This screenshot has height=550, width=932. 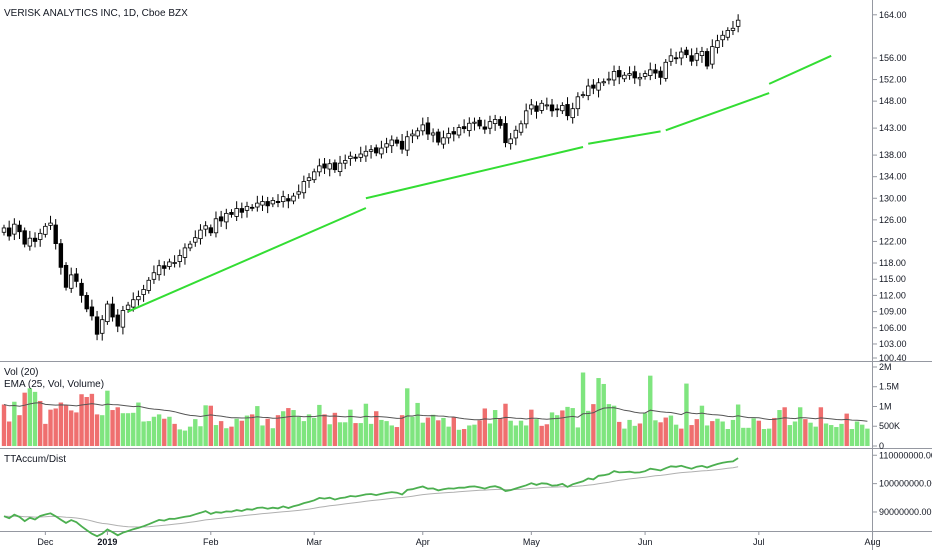 I want to click on volume-tick-label: 500K, so click(x=889, y=426).